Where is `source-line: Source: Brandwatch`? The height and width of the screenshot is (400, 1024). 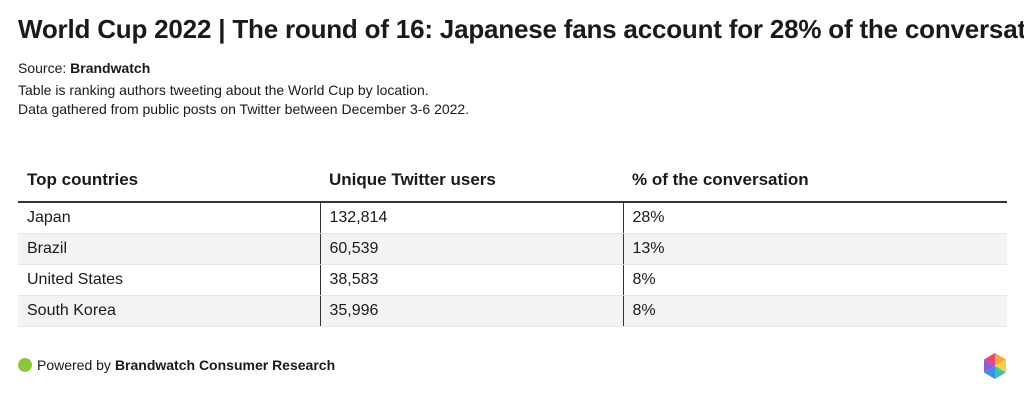
source-line: Source: Brandwatch is located at coordinates (84, 68).